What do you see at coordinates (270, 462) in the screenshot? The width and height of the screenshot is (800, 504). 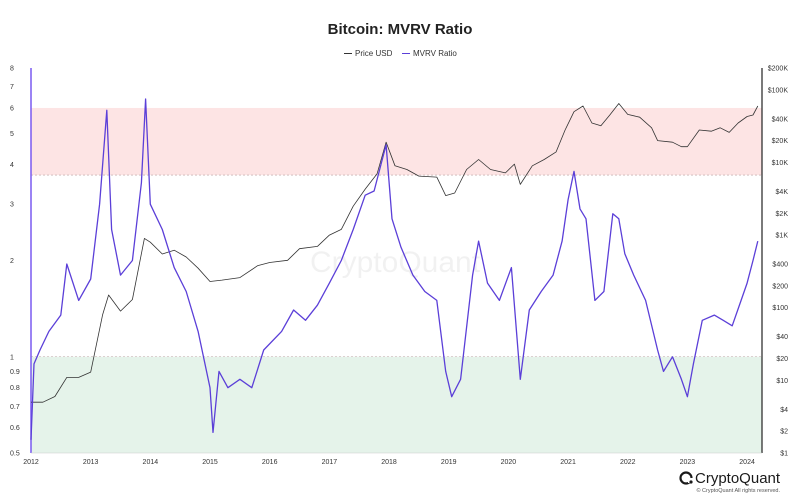 I see `x-tick: 2016` at bounding box center [270, 462].